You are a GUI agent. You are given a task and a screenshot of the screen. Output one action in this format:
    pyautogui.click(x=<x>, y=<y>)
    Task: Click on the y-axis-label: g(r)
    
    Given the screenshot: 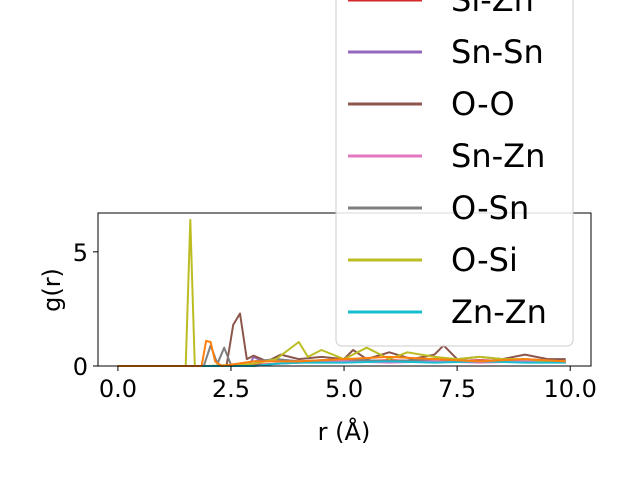 What is the action you would take?
    pyautogui.click(x=52, y=290)
    